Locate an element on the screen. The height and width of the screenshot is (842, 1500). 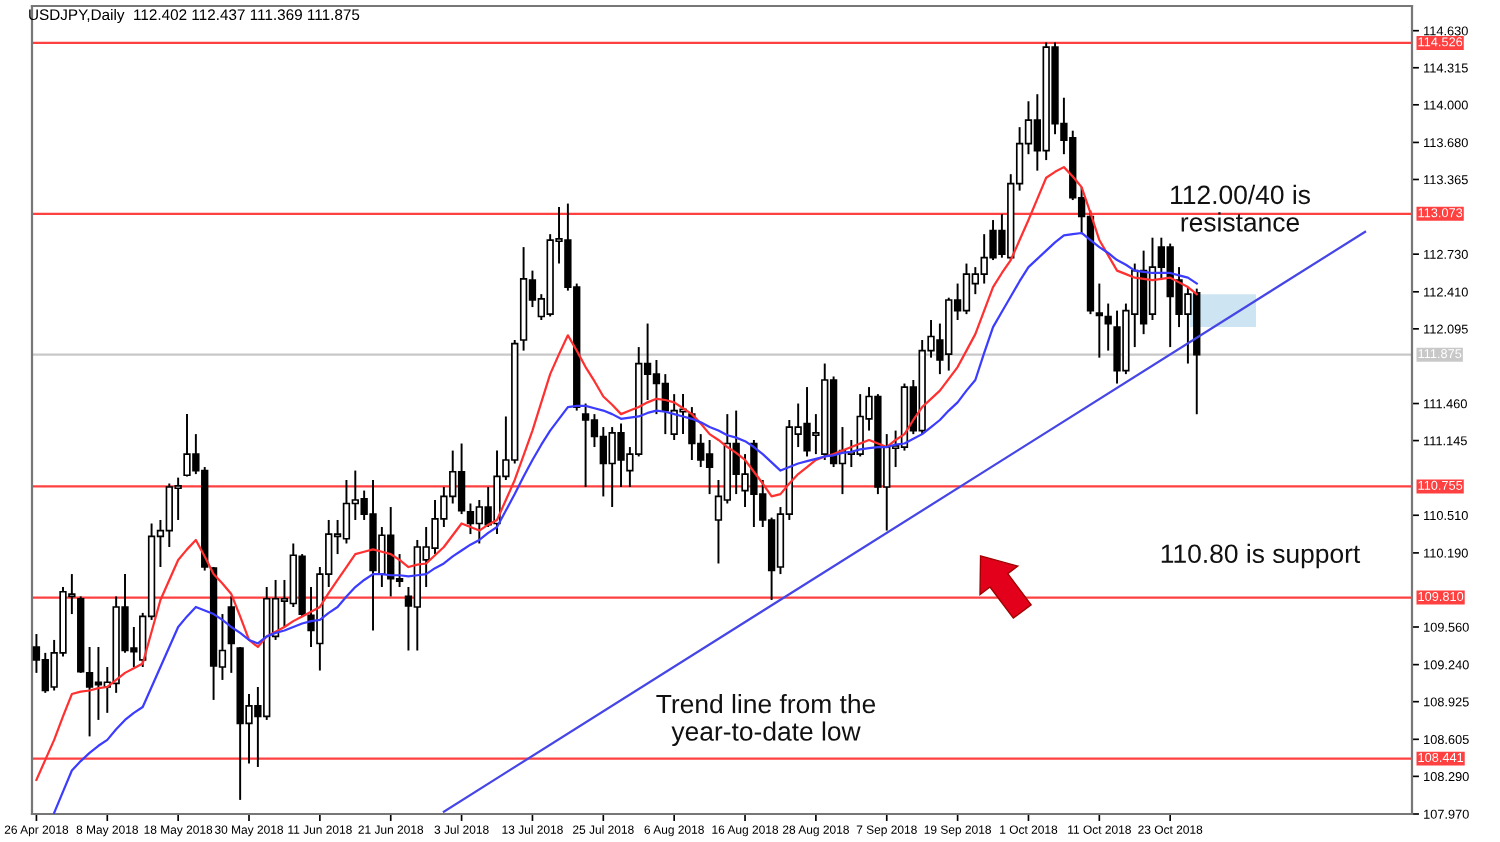
annotation: Trend line from the year-to-date low is located at coordinates (766, 720).